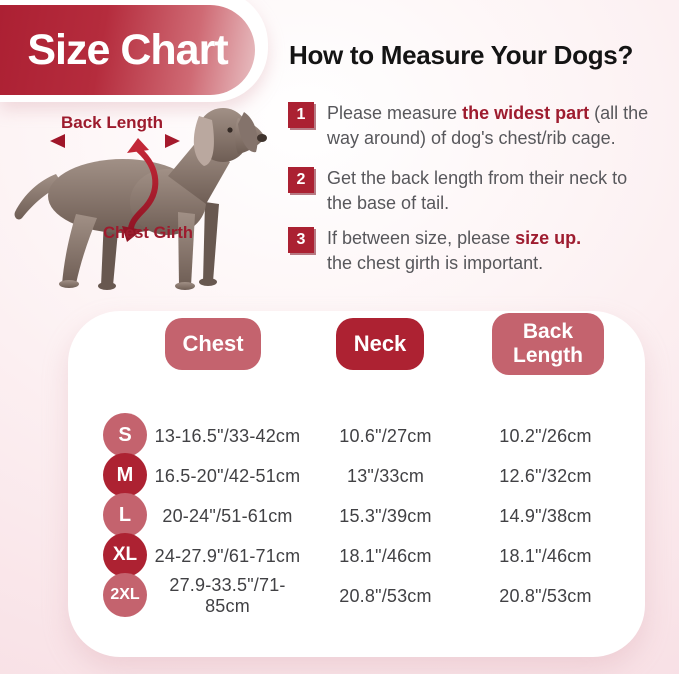 The image size is (679, 674). What do you see at coordinates (125, 515) in the screenshot?
I see `size-badge: L` at bounding box center [125, 515].